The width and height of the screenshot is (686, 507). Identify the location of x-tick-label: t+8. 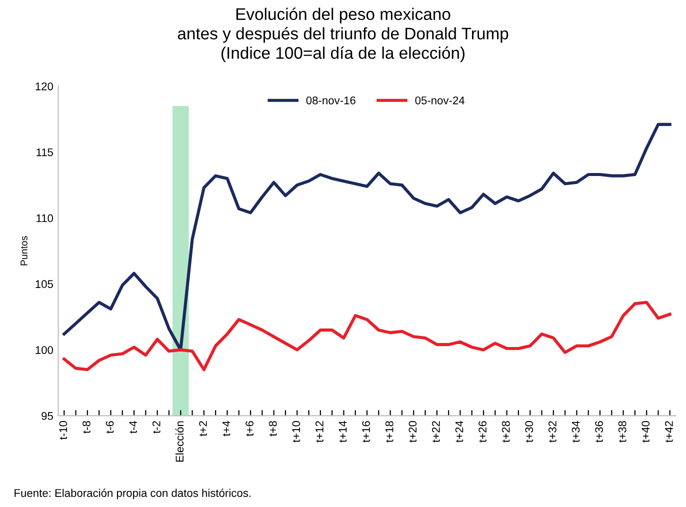
(272, 428).